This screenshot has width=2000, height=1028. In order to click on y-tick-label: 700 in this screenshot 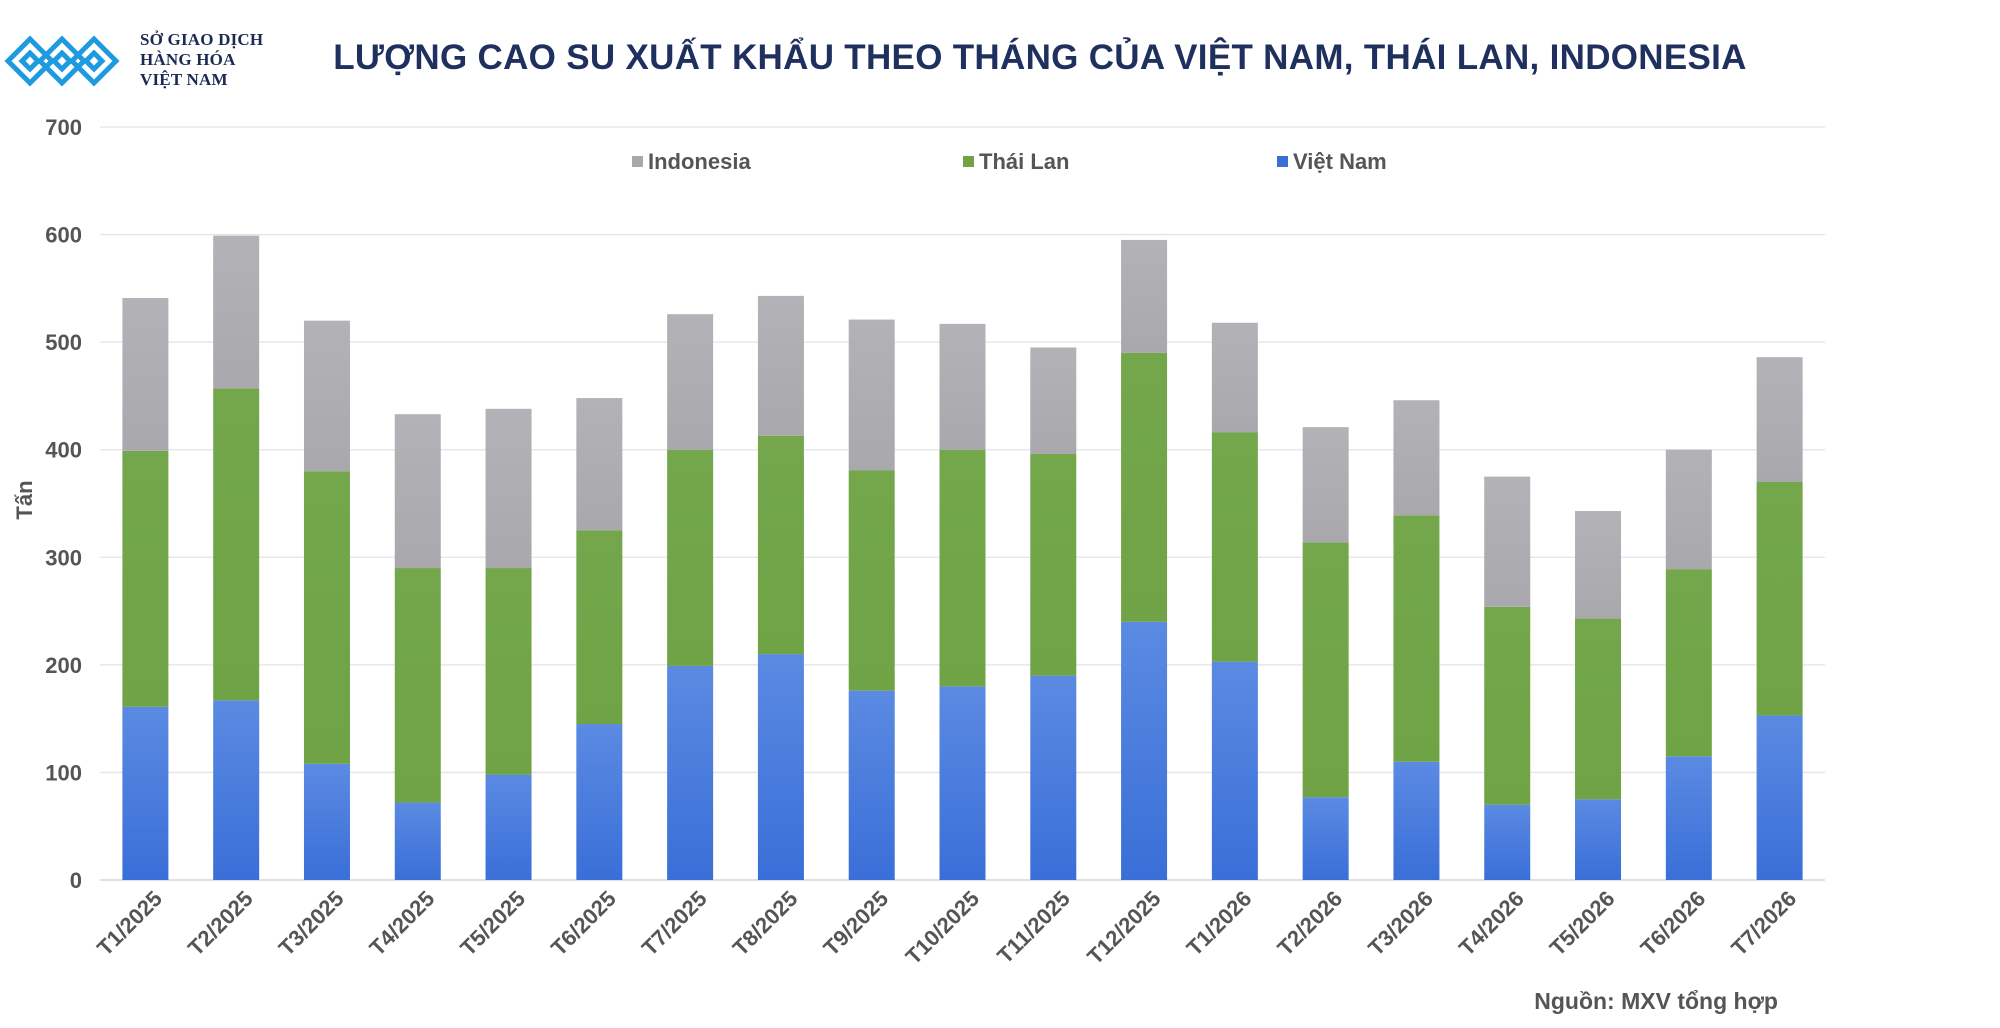, I will do `click(63, 127)`.